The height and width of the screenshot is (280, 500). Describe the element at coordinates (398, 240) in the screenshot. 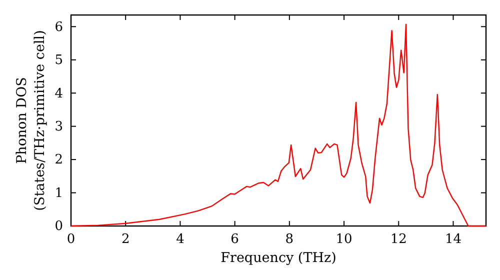

I see `x-tick-label: 12` at that location.